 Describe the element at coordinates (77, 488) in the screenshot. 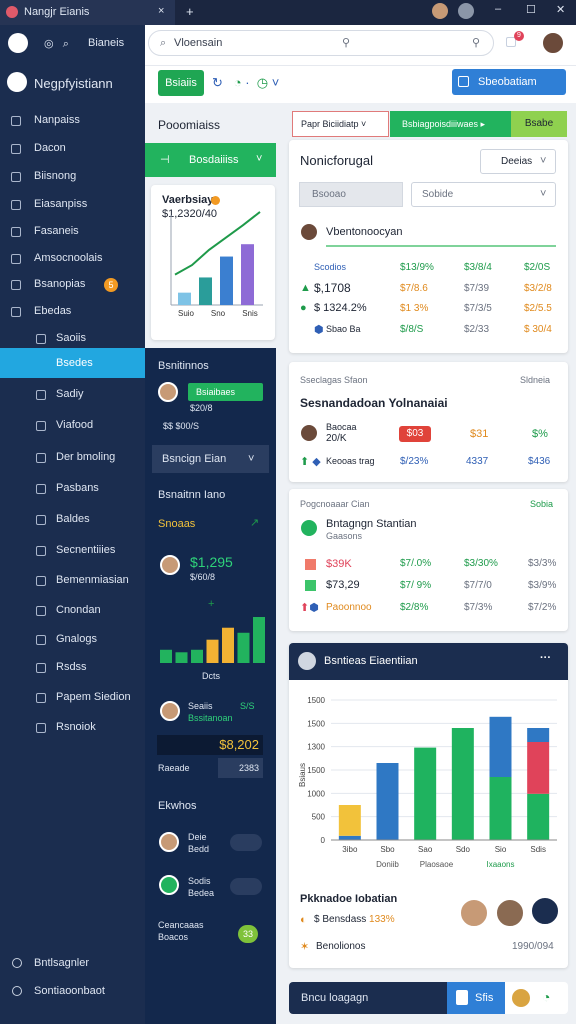

I see `menu-item: Pasbans` at that location.